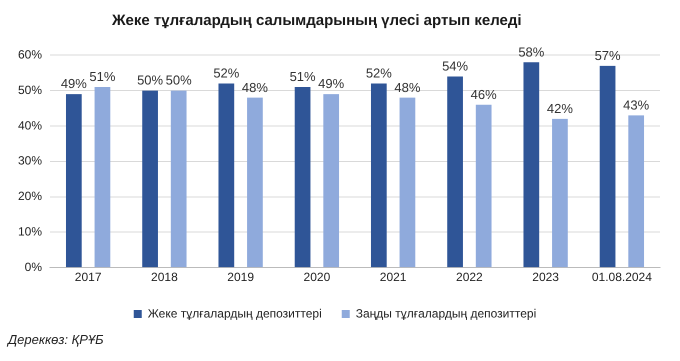 The width and height of the screenshot is (680, 361). What do you see at coordinates (30, 161) in the screenshot?
I see `y-tick-label: 30%` at bounding box center [30, 161].